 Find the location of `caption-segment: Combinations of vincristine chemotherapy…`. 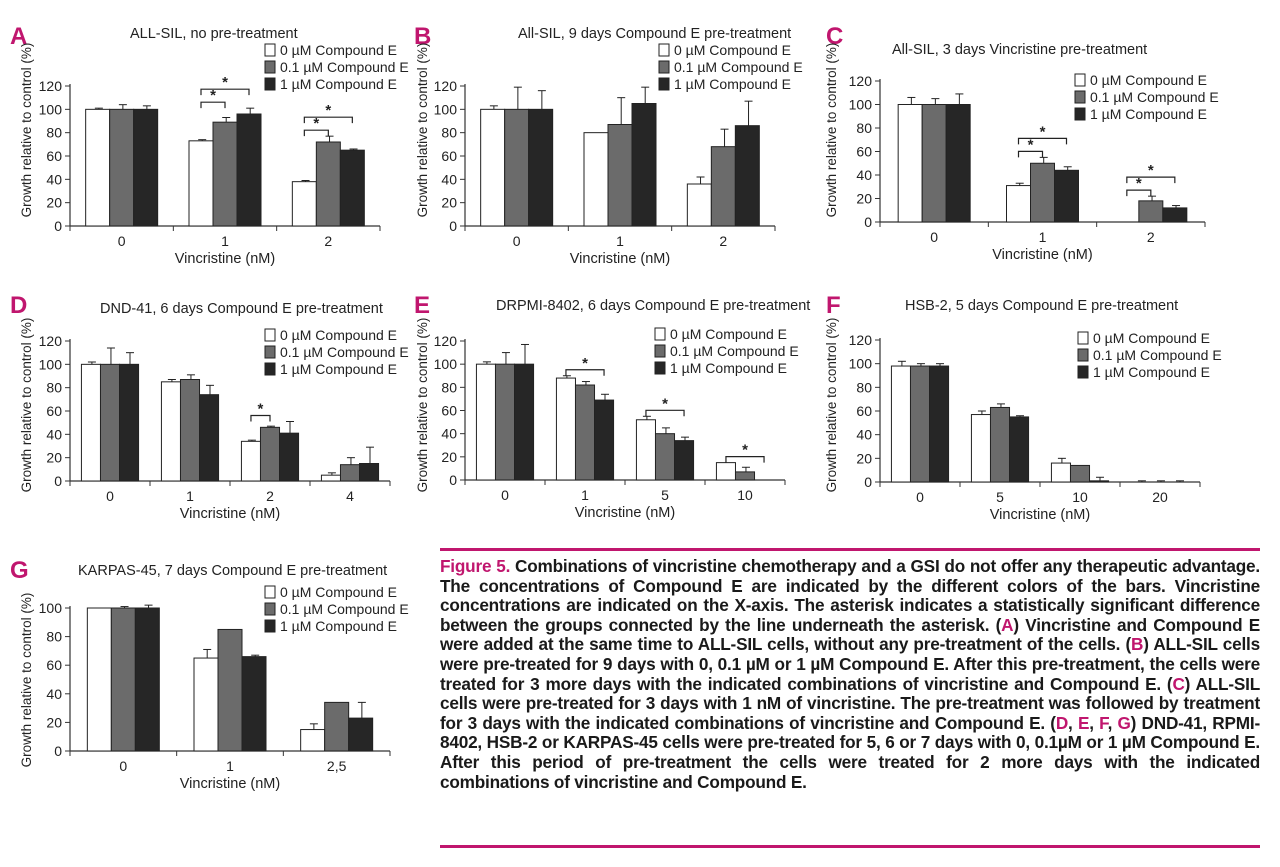

caption-segment: Combinations of vincristine chemotherapy… is located at coordinates (850, 595).